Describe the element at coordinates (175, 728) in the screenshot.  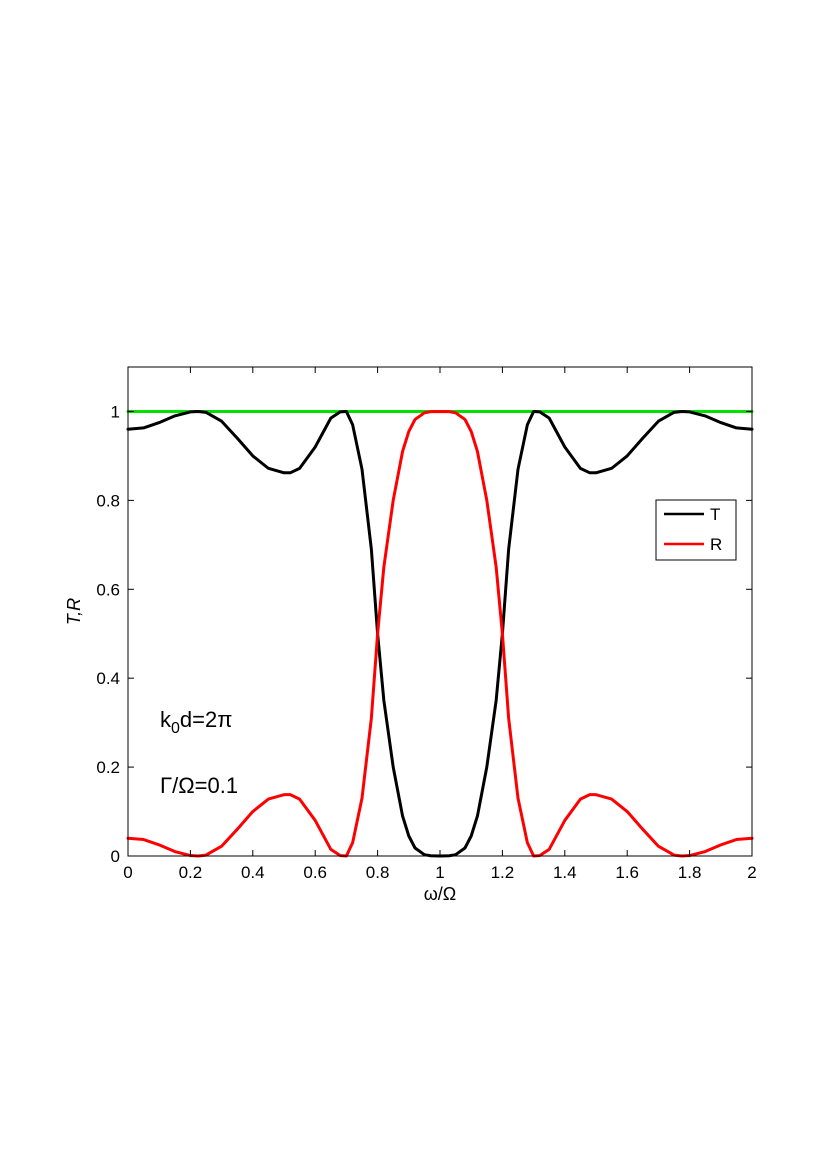
I see `annotation-k-subscript: 0` at that location.